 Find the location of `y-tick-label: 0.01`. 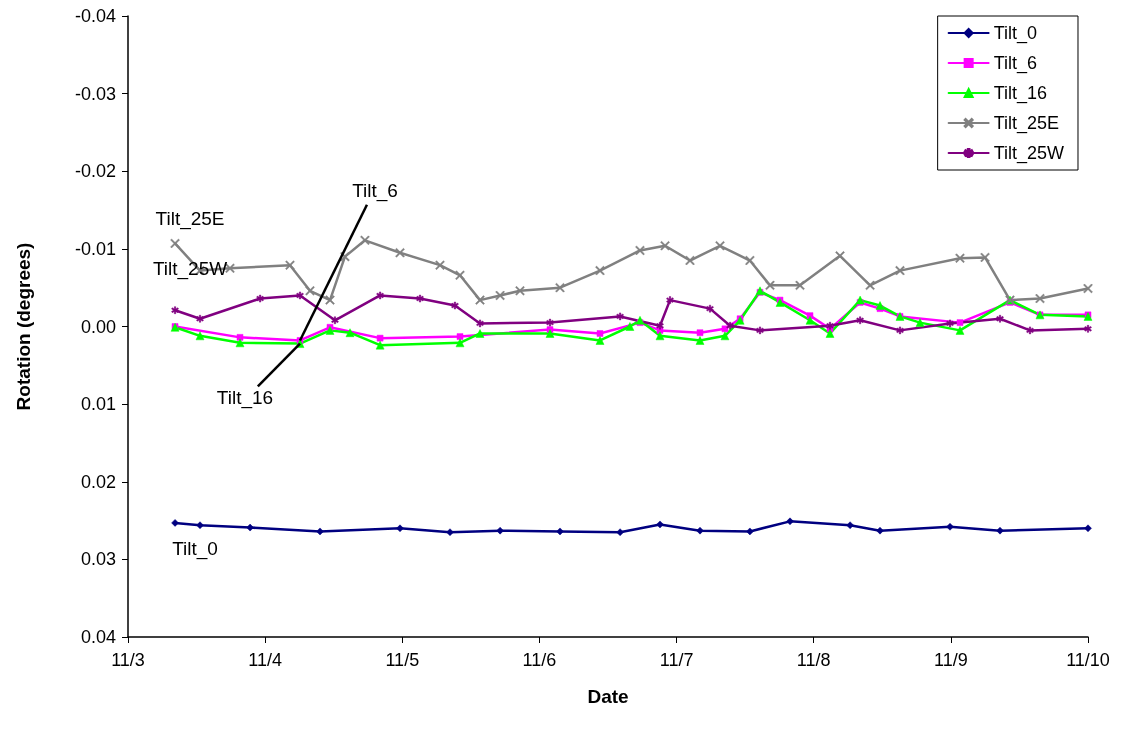

y-tick-label: 0.01 is located at coordinates (98, 404).